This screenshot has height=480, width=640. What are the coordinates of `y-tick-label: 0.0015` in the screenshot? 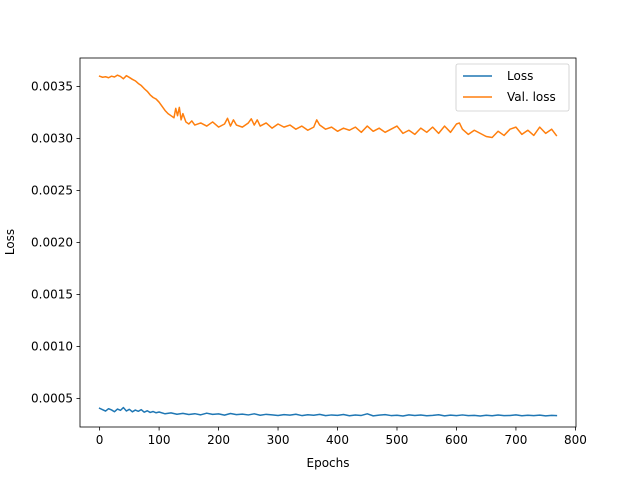 It's located at (52, 294).